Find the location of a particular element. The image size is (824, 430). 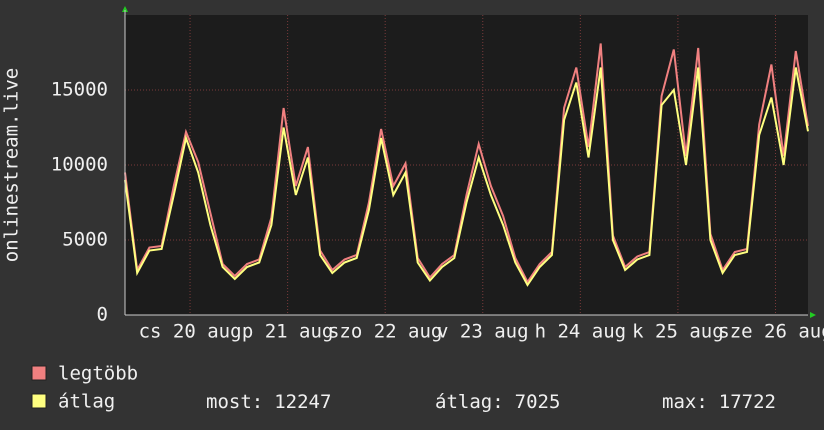

y-tick-label: 10000 is located at coordinates (79, 165).